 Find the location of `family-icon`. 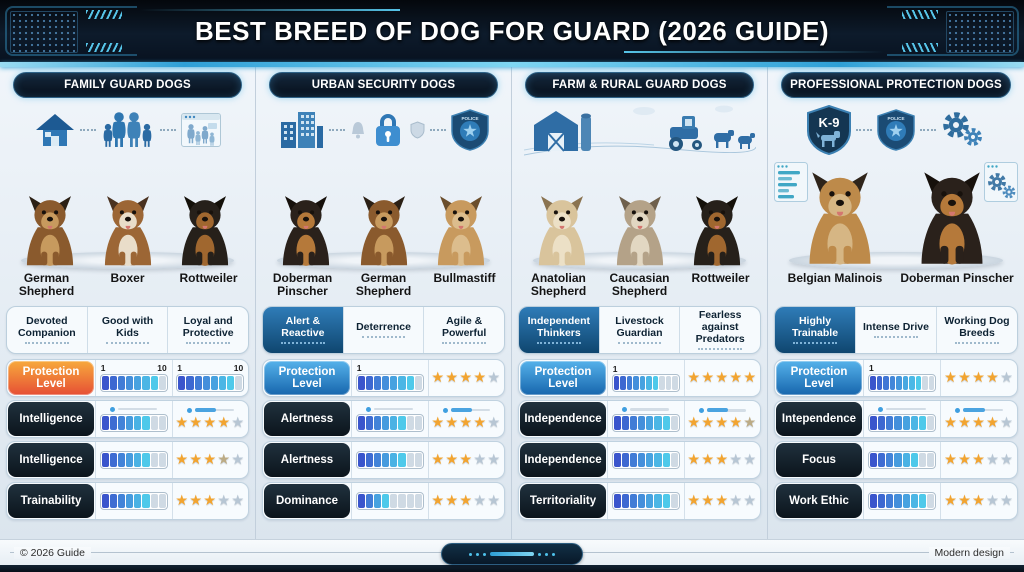

family-icon is located at coordinates (128, 130).